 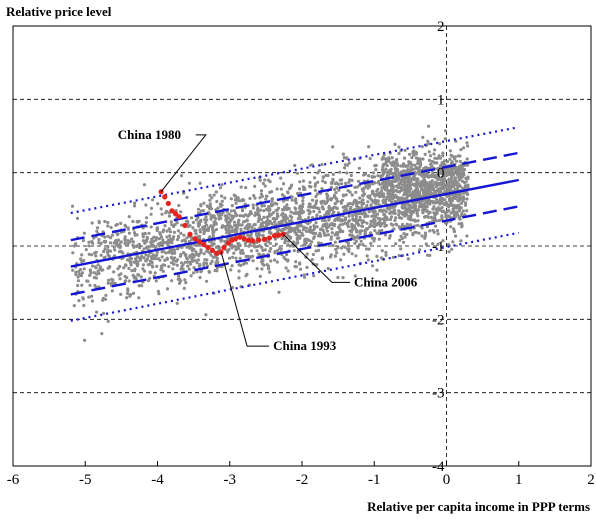 I want to click on y-tick-label: -2, so click(x=438, y=320).